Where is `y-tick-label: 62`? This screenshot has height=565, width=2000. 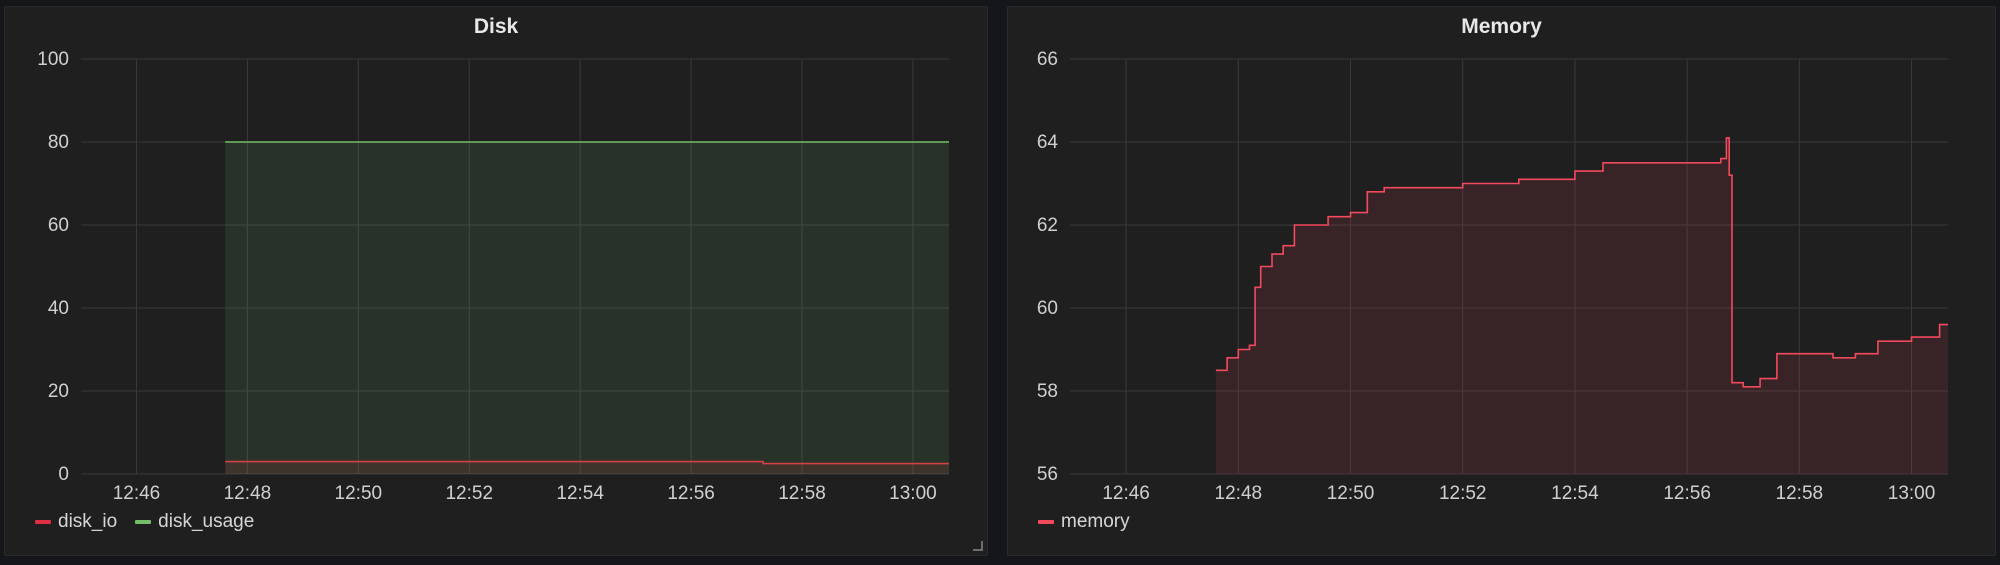 y-tick-label: 62 is located at coordinates (1047, 225).